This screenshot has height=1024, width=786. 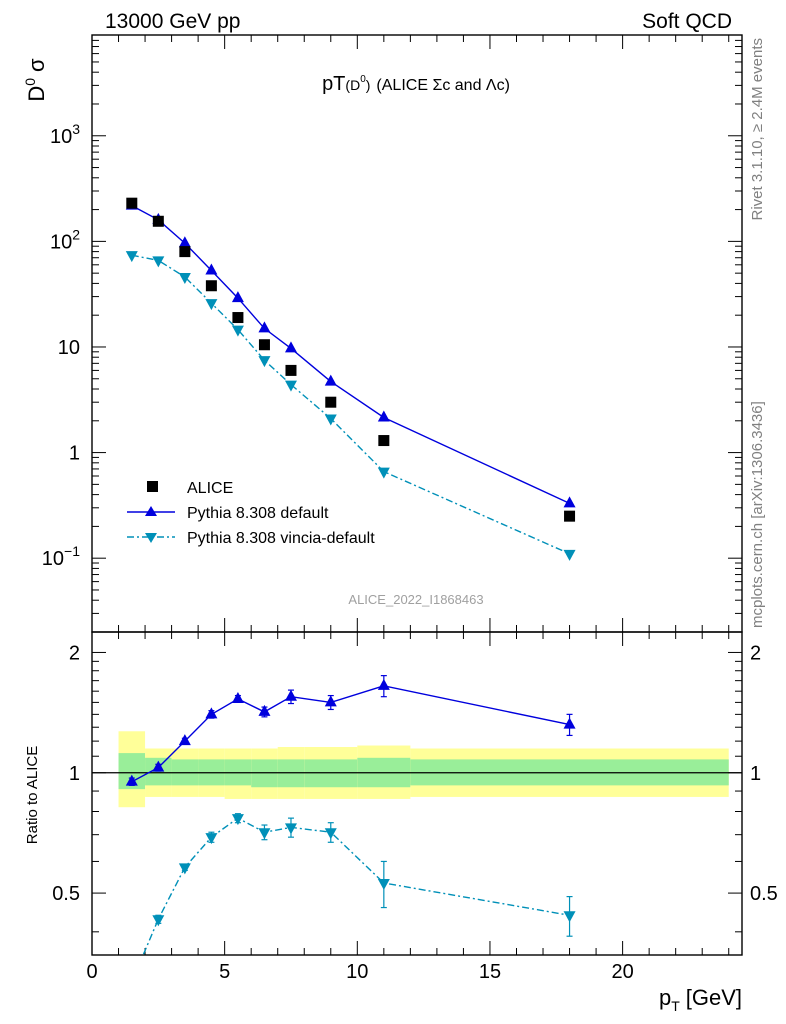 What do you see at coordinates (76, 129) in the screenshot?
I see `main-y-tick-exp: 3` at bounding box center [76, 129].